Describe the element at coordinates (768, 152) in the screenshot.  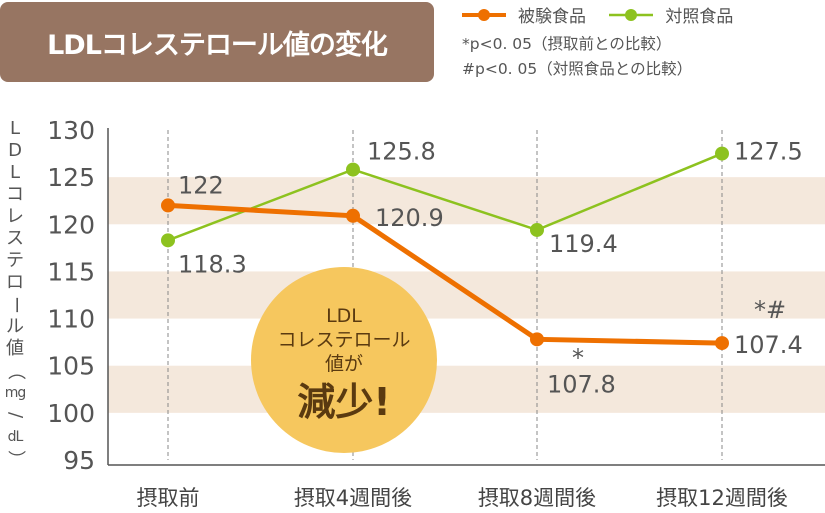
I see `data-label: 127.5` at that location.